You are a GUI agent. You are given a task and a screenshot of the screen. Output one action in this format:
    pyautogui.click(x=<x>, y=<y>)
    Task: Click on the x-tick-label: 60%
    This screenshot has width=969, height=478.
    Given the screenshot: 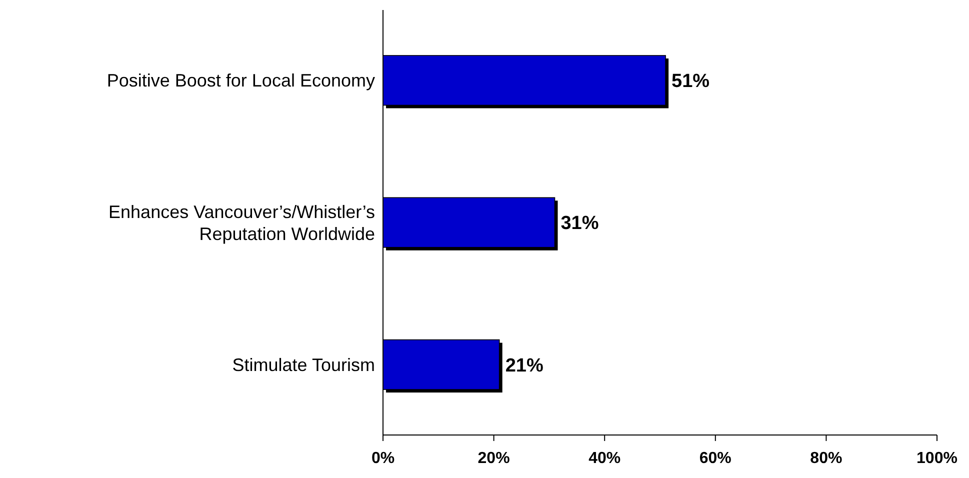 What is the action you would take?
    pyautogui.click(x=715, y=458)
    